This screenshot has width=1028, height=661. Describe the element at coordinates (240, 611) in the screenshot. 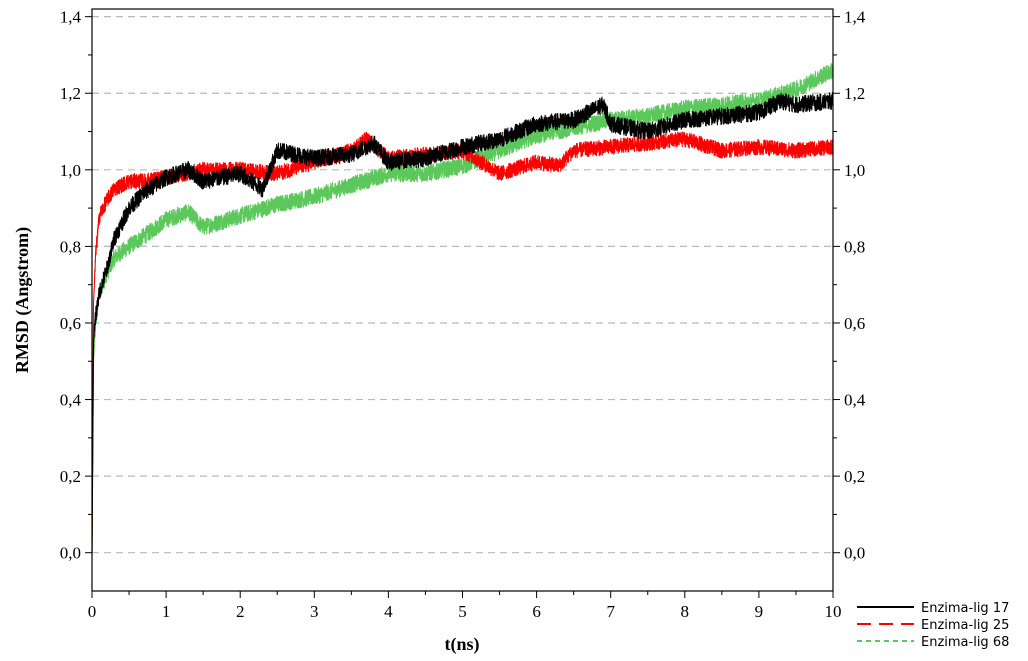

I see `x-tick-label: 2` at that location.